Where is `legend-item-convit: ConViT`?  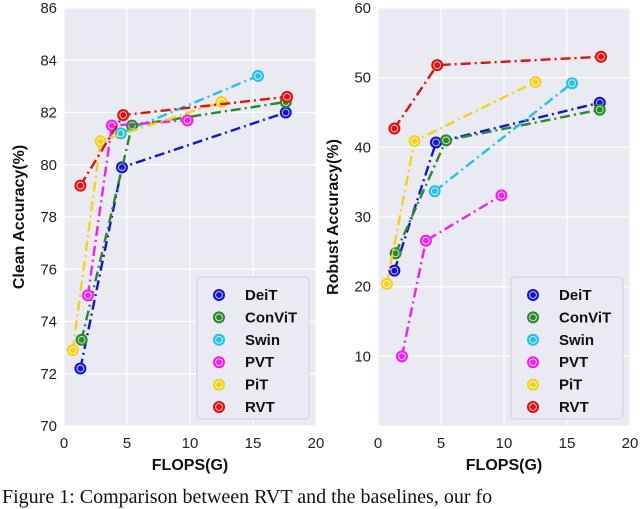 legend-item-convit: ConViT is located at coordinates (569, 317).